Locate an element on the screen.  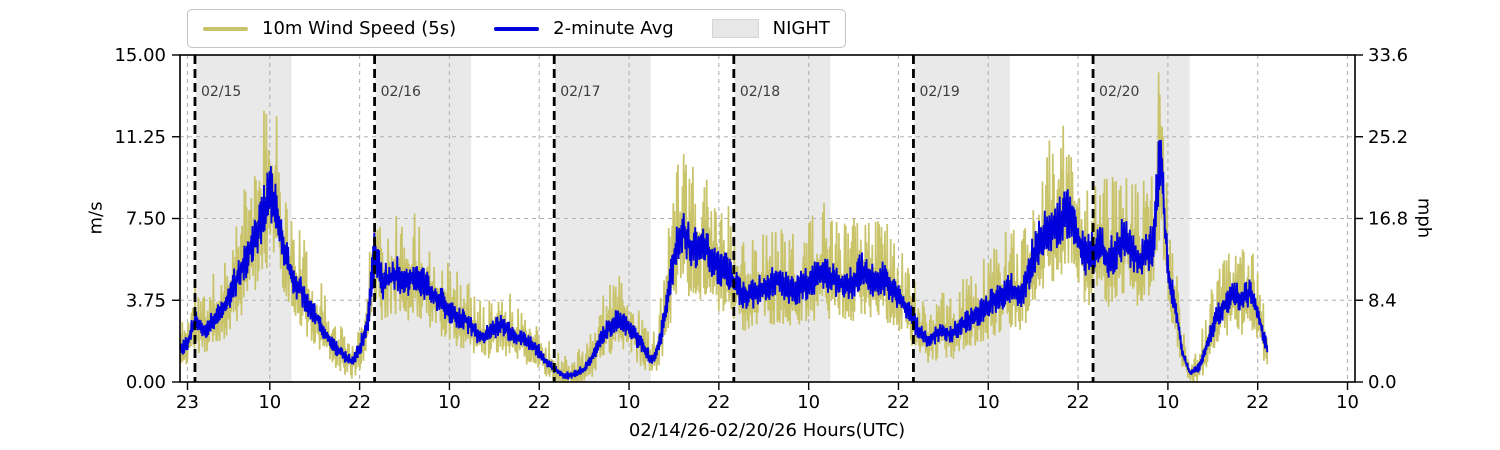
y-tick-label-left: 7.50 is located at coordinates (146, 219).